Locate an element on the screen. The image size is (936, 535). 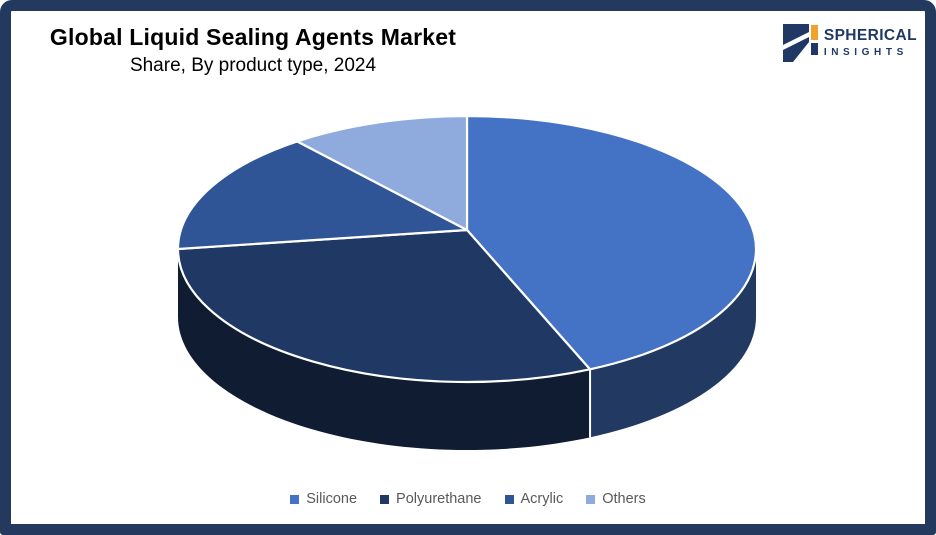
spherical-insights-logo-icon is located at coordinates (800, 43).